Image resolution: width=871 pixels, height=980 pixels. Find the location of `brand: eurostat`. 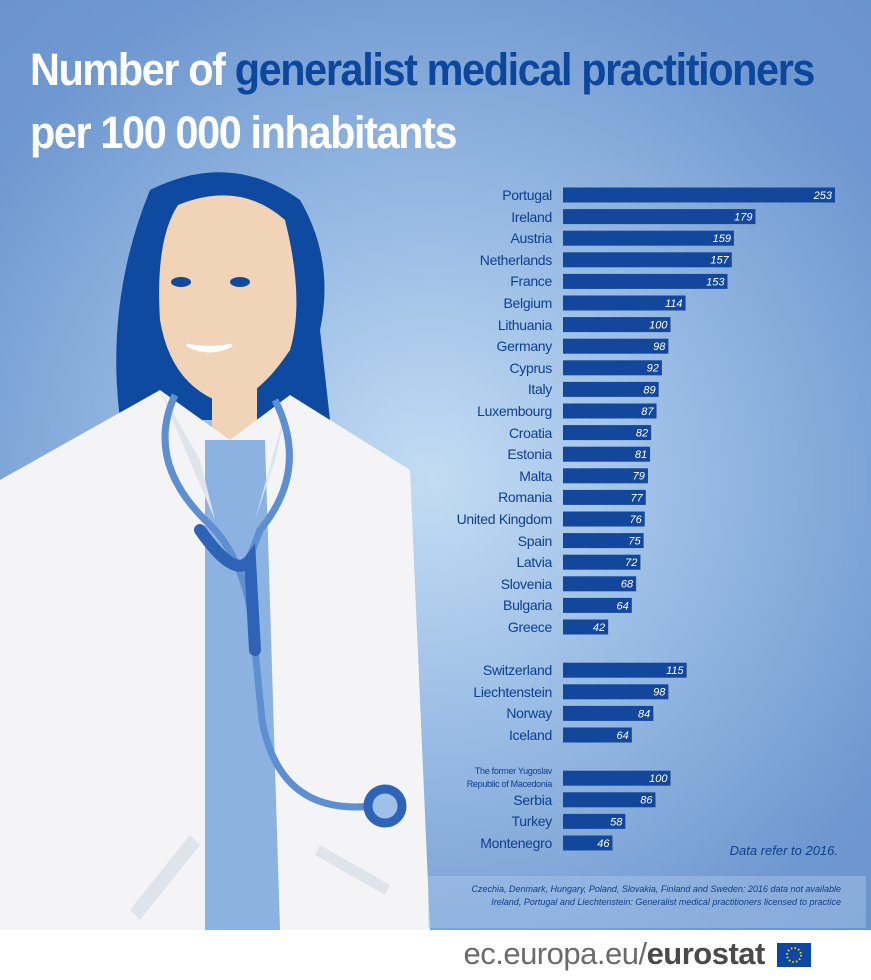

brand: eurostat is located at coordinates (706, 953).